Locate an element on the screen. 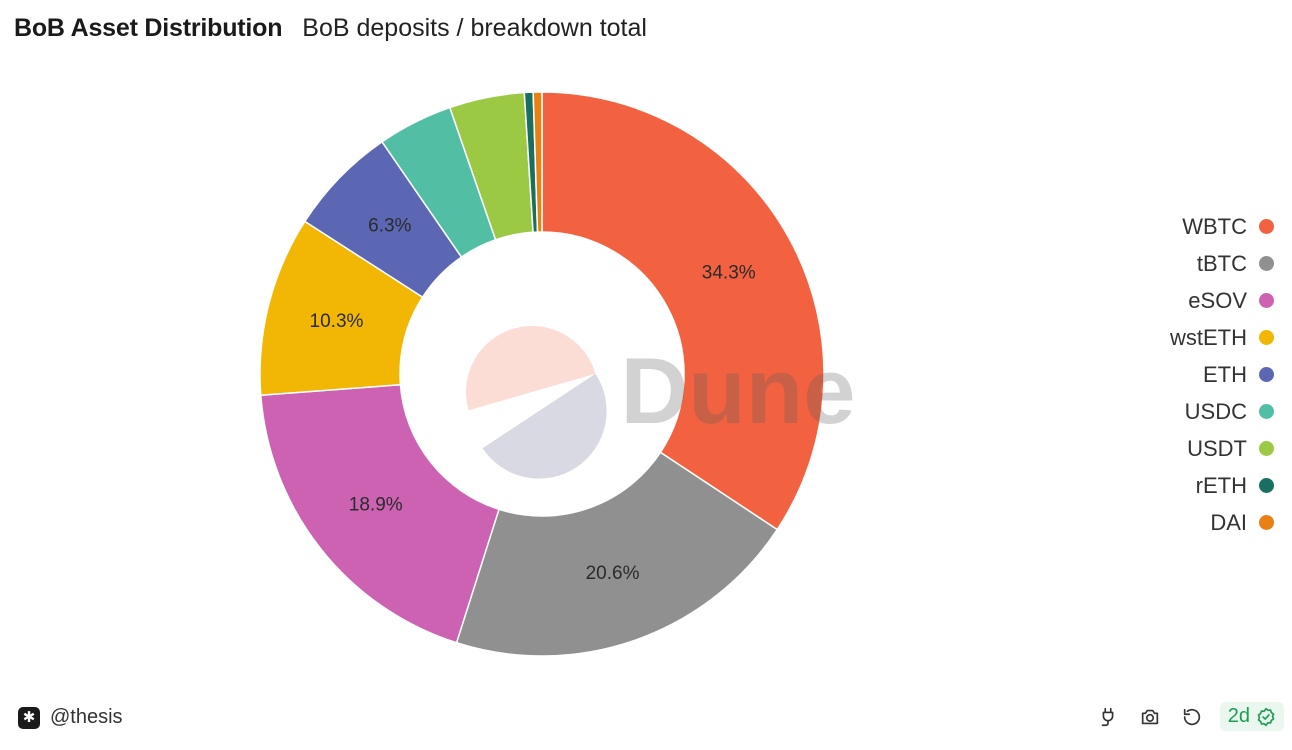 The image size is (1292, 750). legend-label: USDC is located at coordinates (1215, 411).